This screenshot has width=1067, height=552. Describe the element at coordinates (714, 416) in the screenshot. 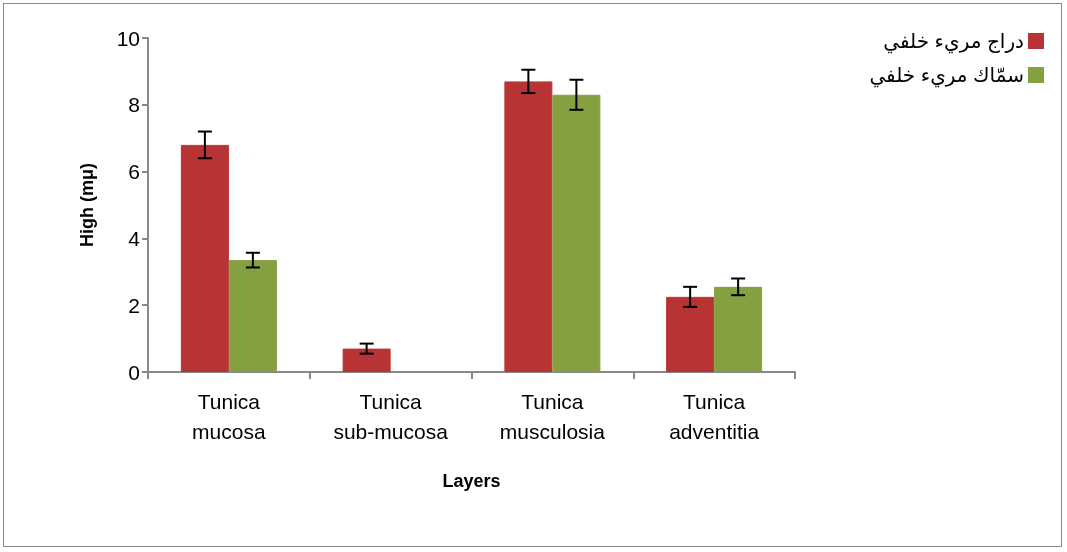

I see `x-tick-label: Tunica adventitia` at that location.